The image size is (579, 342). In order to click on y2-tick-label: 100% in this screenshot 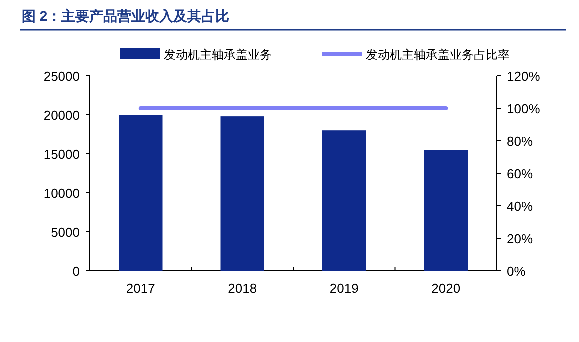, I will do `click(524, 109)`.